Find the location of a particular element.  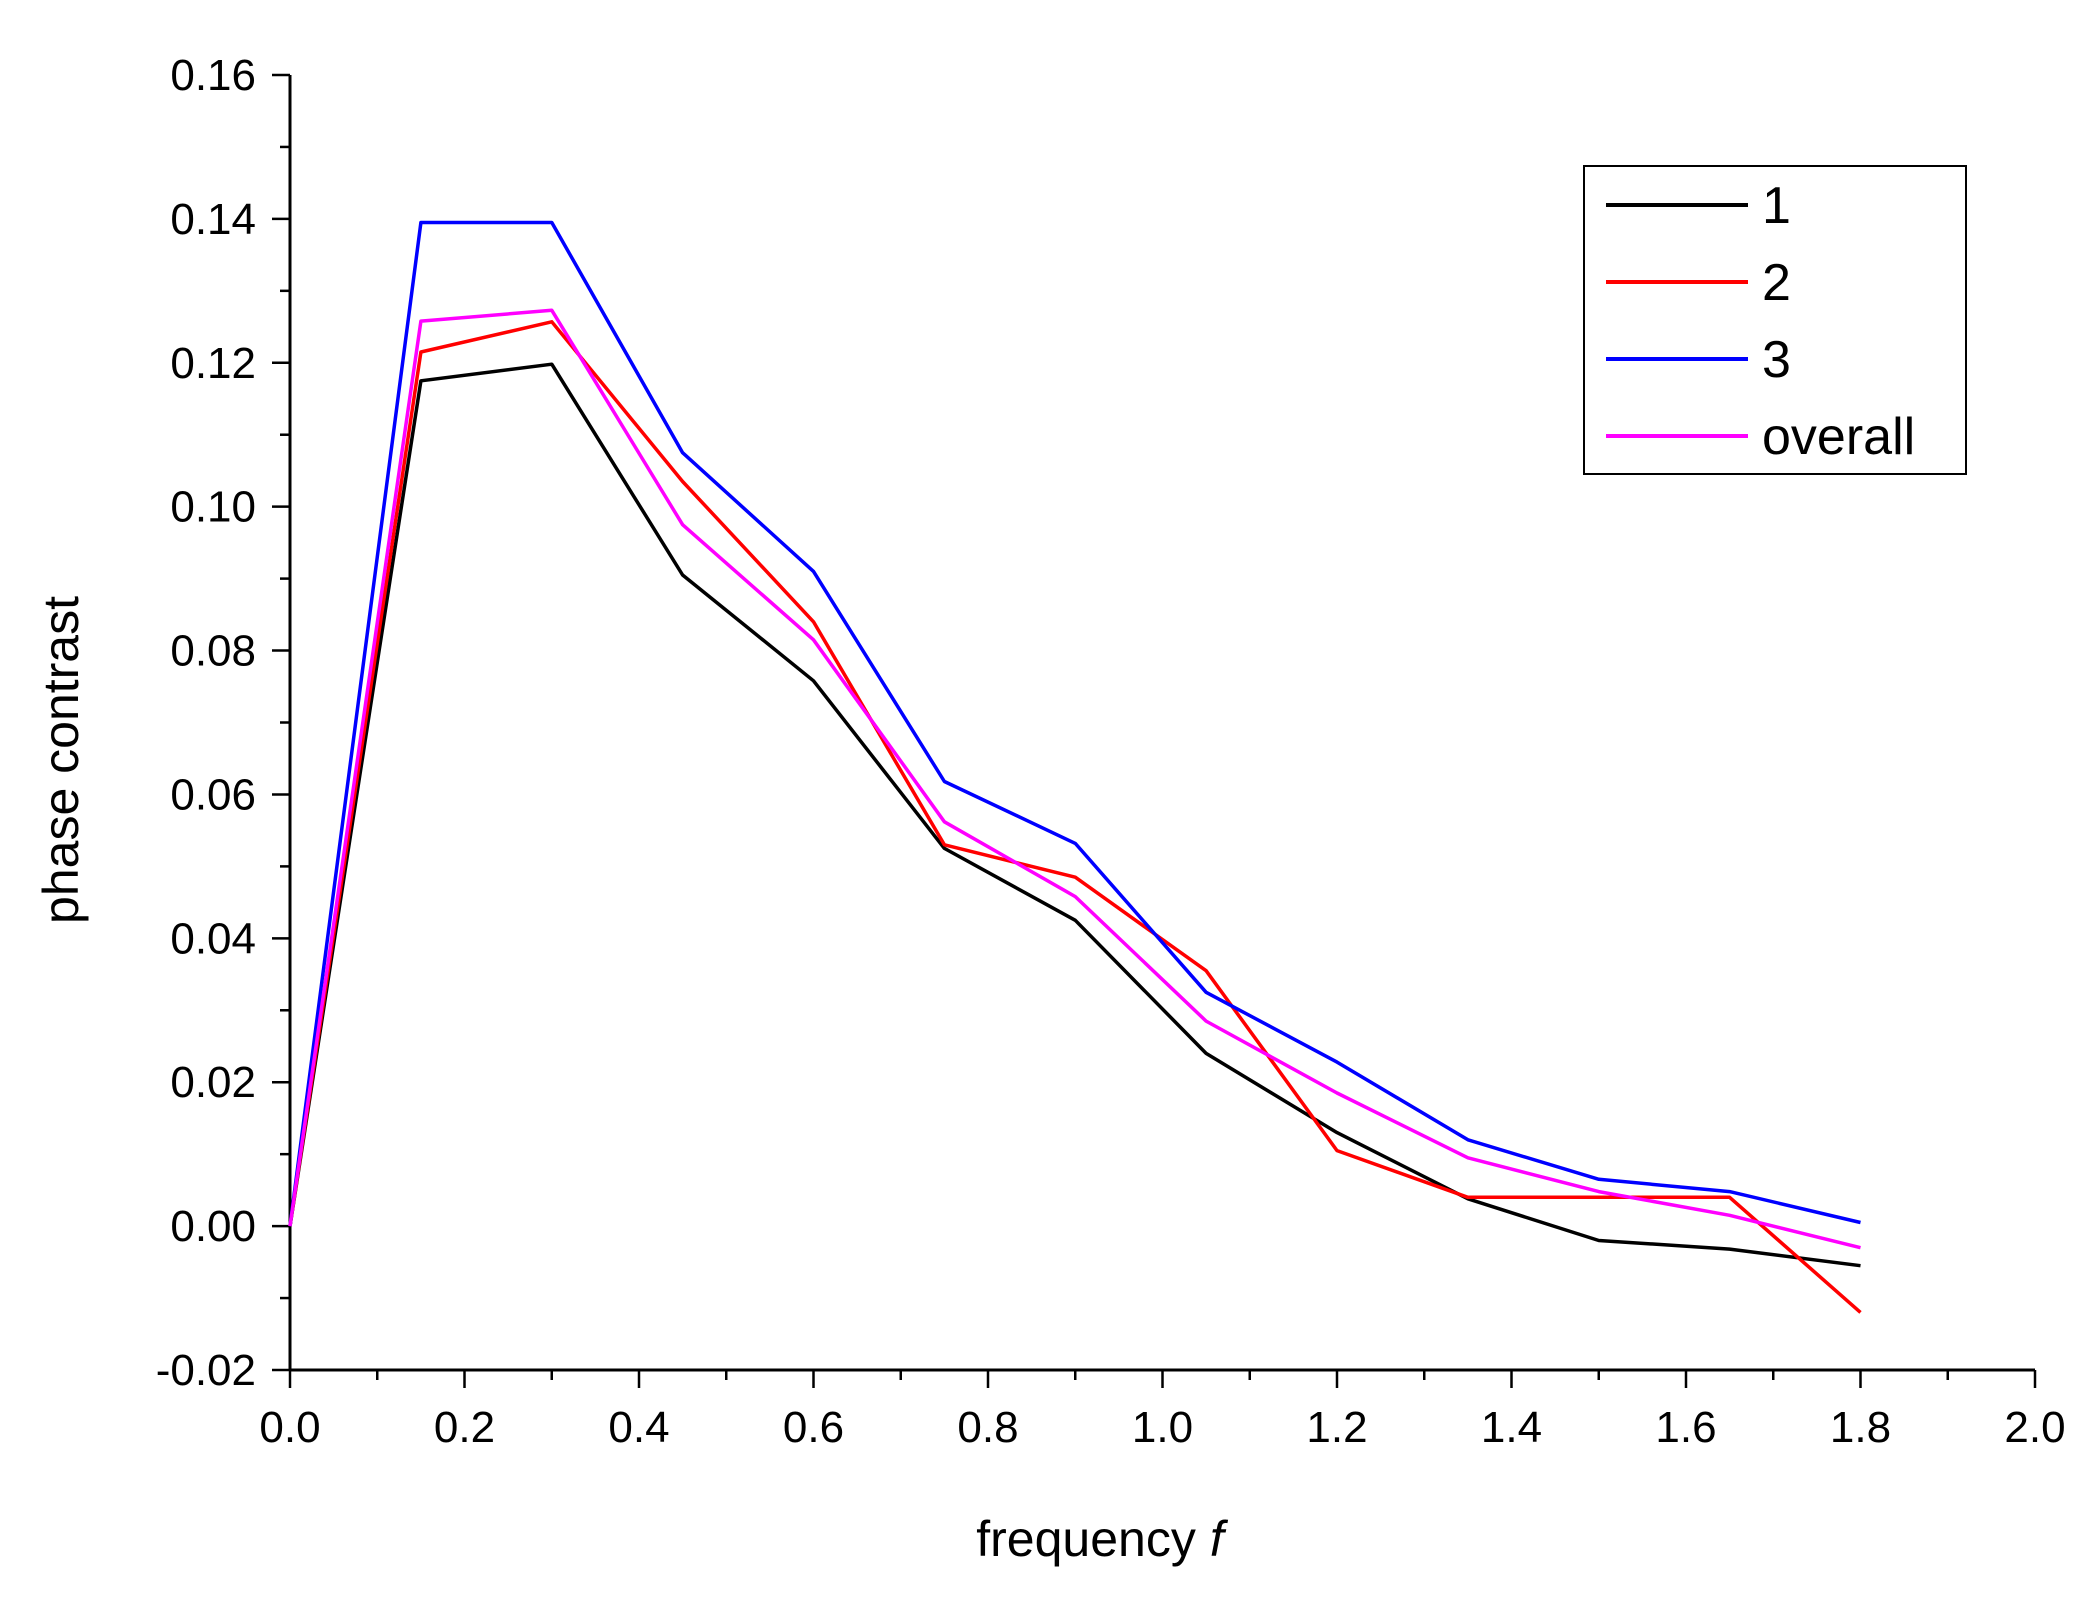

x-tick-label: 0.6 is located at coordinates (813, 1427).